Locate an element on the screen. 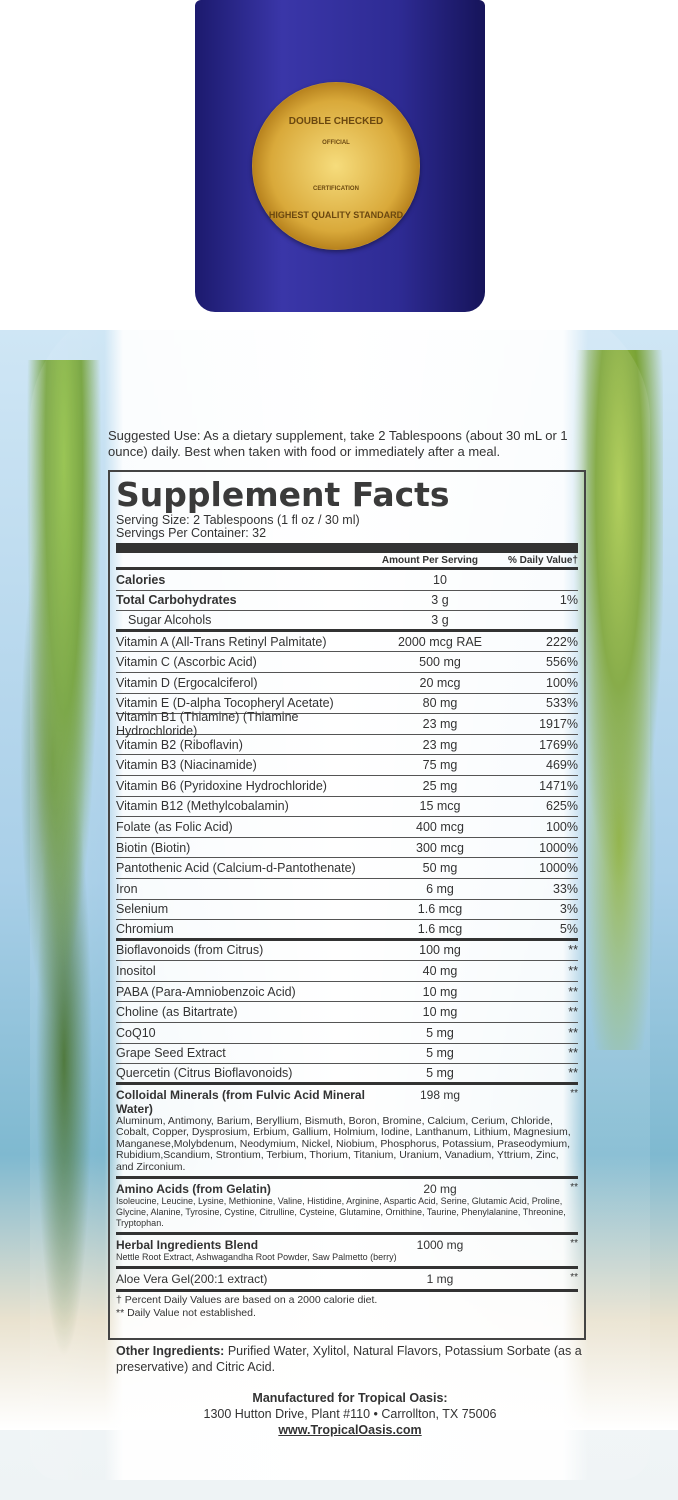 The image size is (678, 1500). nutrient-name: Total Carbohydrates is located at coordinates (176, 600).